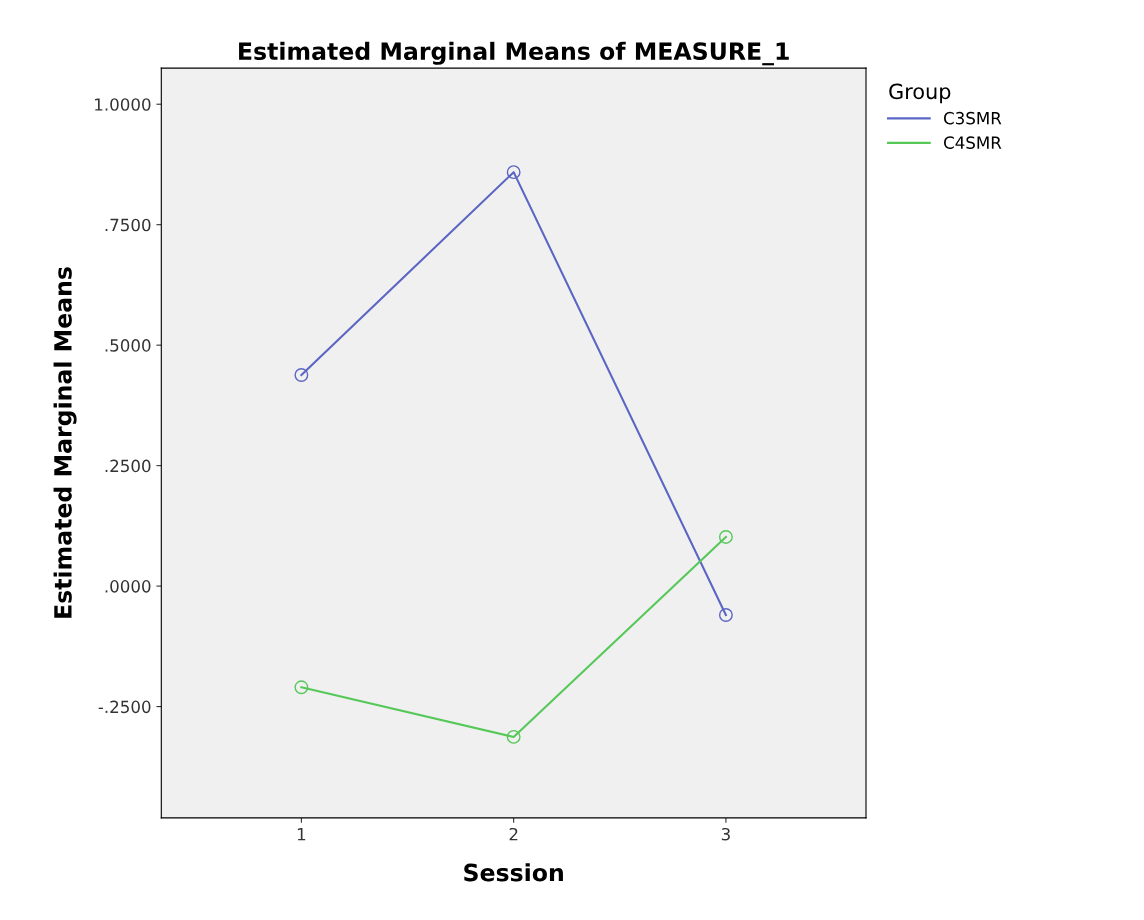 This screenshot has width=1144, height=920. I want to click on legend-label: C4SMR, so click(972, 142).